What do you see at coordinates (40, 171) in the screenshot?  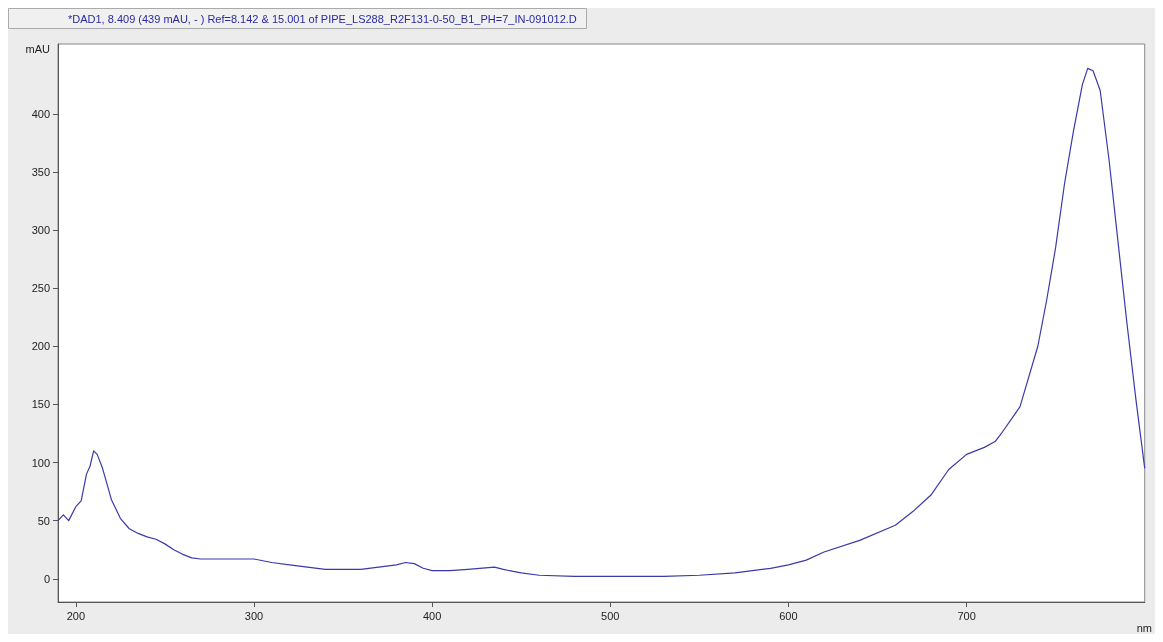 I see `y-tick-label: 350` at bounding box center [40, 171].